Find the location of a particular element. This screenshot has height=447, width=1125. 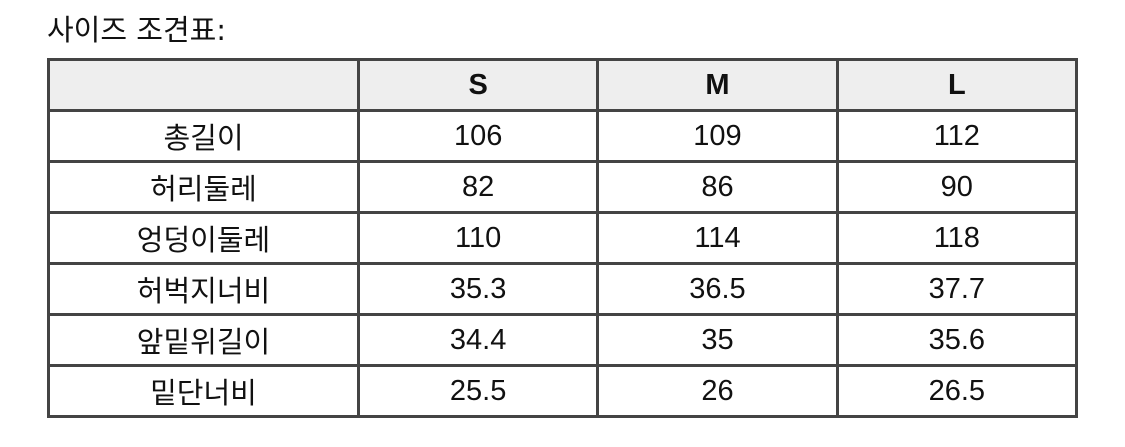

table-row: 밑단너비 25.5 26 26.5 is located at coordinates (563, 391).